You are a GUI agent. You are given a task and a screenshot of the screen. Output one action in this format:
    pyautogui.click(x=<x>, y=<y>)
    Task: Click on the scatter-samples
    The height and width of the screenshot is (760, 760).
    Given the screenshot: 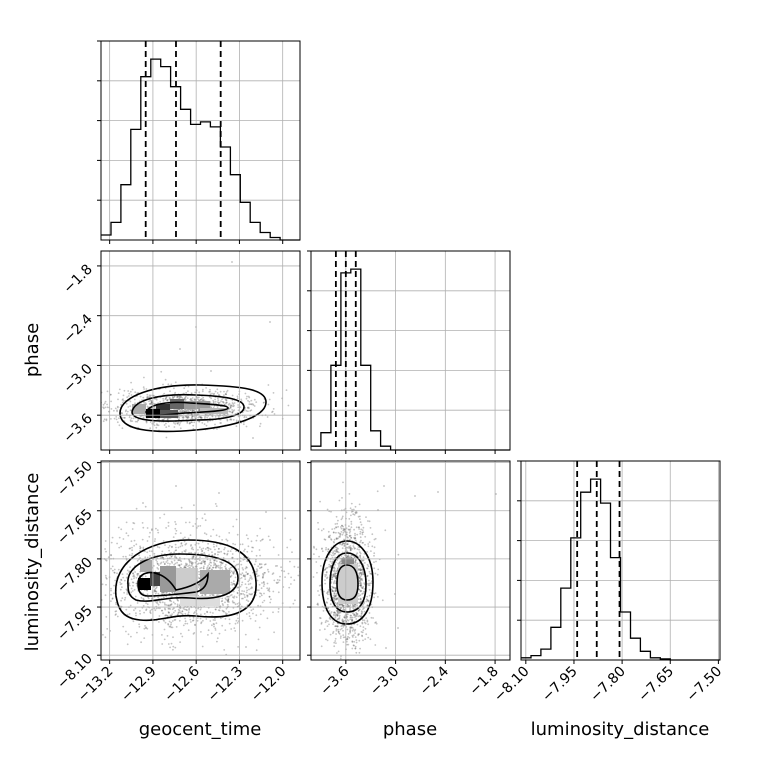 What is the action you would take?
    pyautogui.click(x=404, y=570)
    